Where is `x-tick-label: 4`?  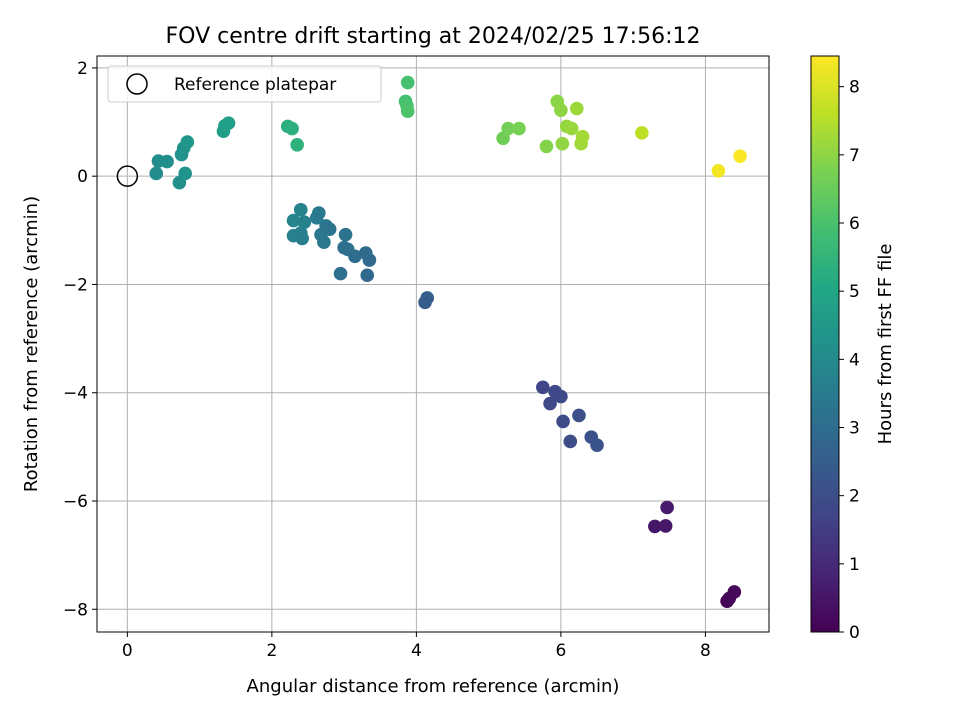
x-tick-label: 4 is located at coordinates (416, 651).